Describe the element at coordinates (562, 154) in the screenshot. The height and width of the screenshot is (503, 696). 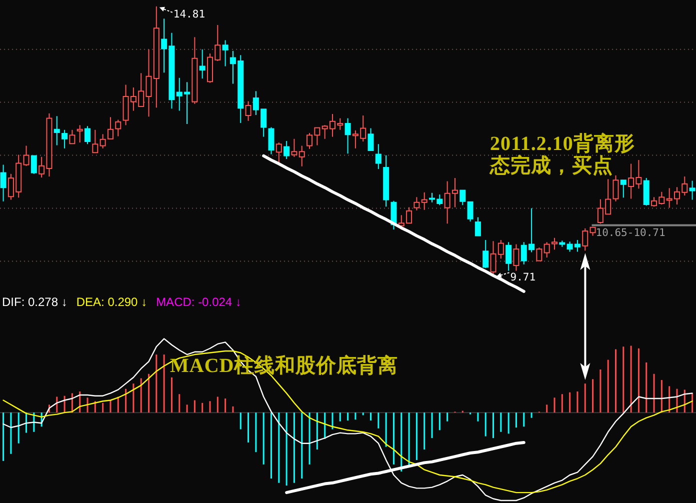
I see `annotation: 2011.2.10背离形态完成，买点` at that location.